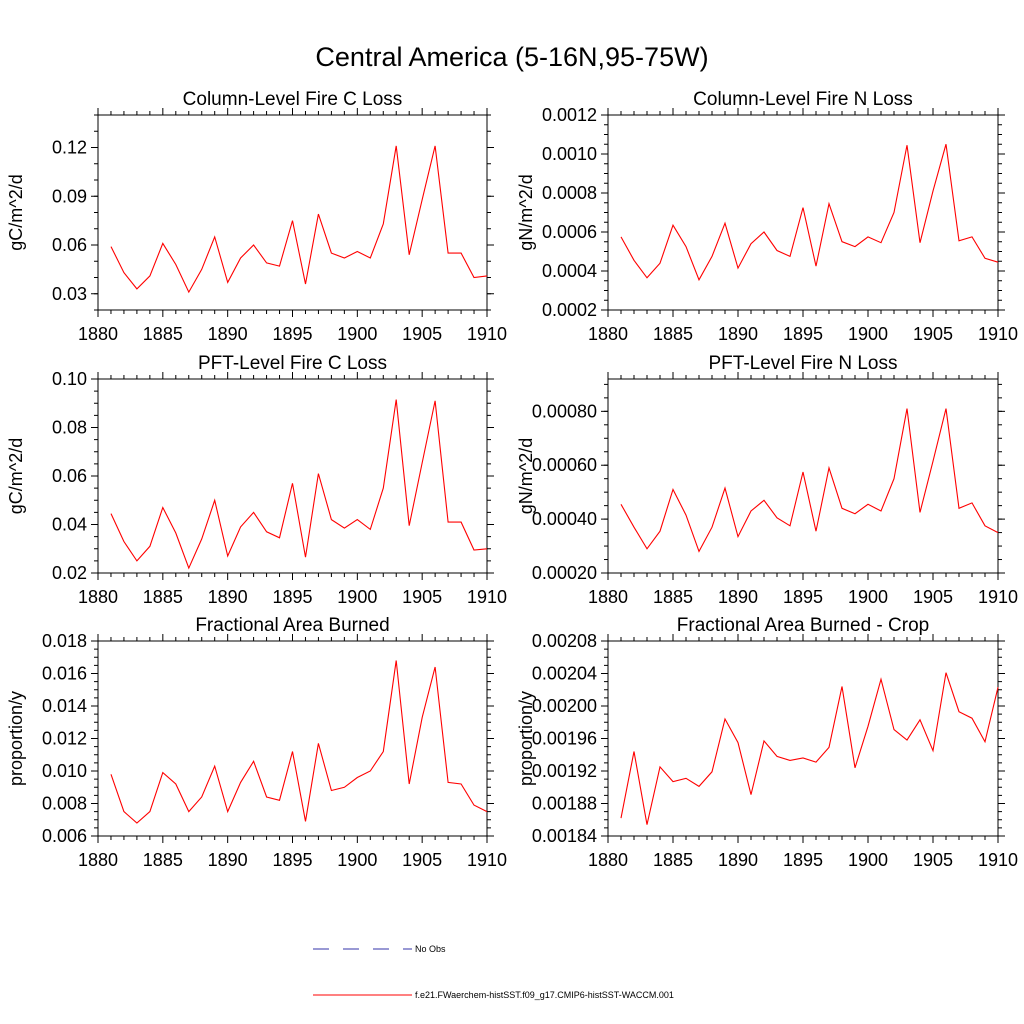 This screenshot has width=1024, height=1024. Describe the element at coordinates (64, 771) in the screenshot. I see `y-tick-label: 0.010` at that location.